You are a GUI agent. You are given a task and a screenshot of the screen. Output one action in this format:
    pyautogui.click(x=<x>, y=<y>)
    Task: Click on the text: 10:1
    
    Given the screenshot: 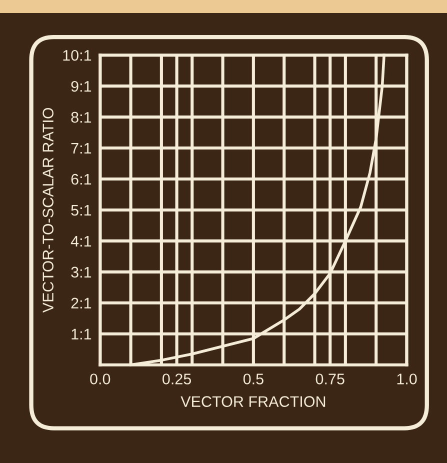 What is the action you would take?
    pyautogui.click(x=77, y=55)
    